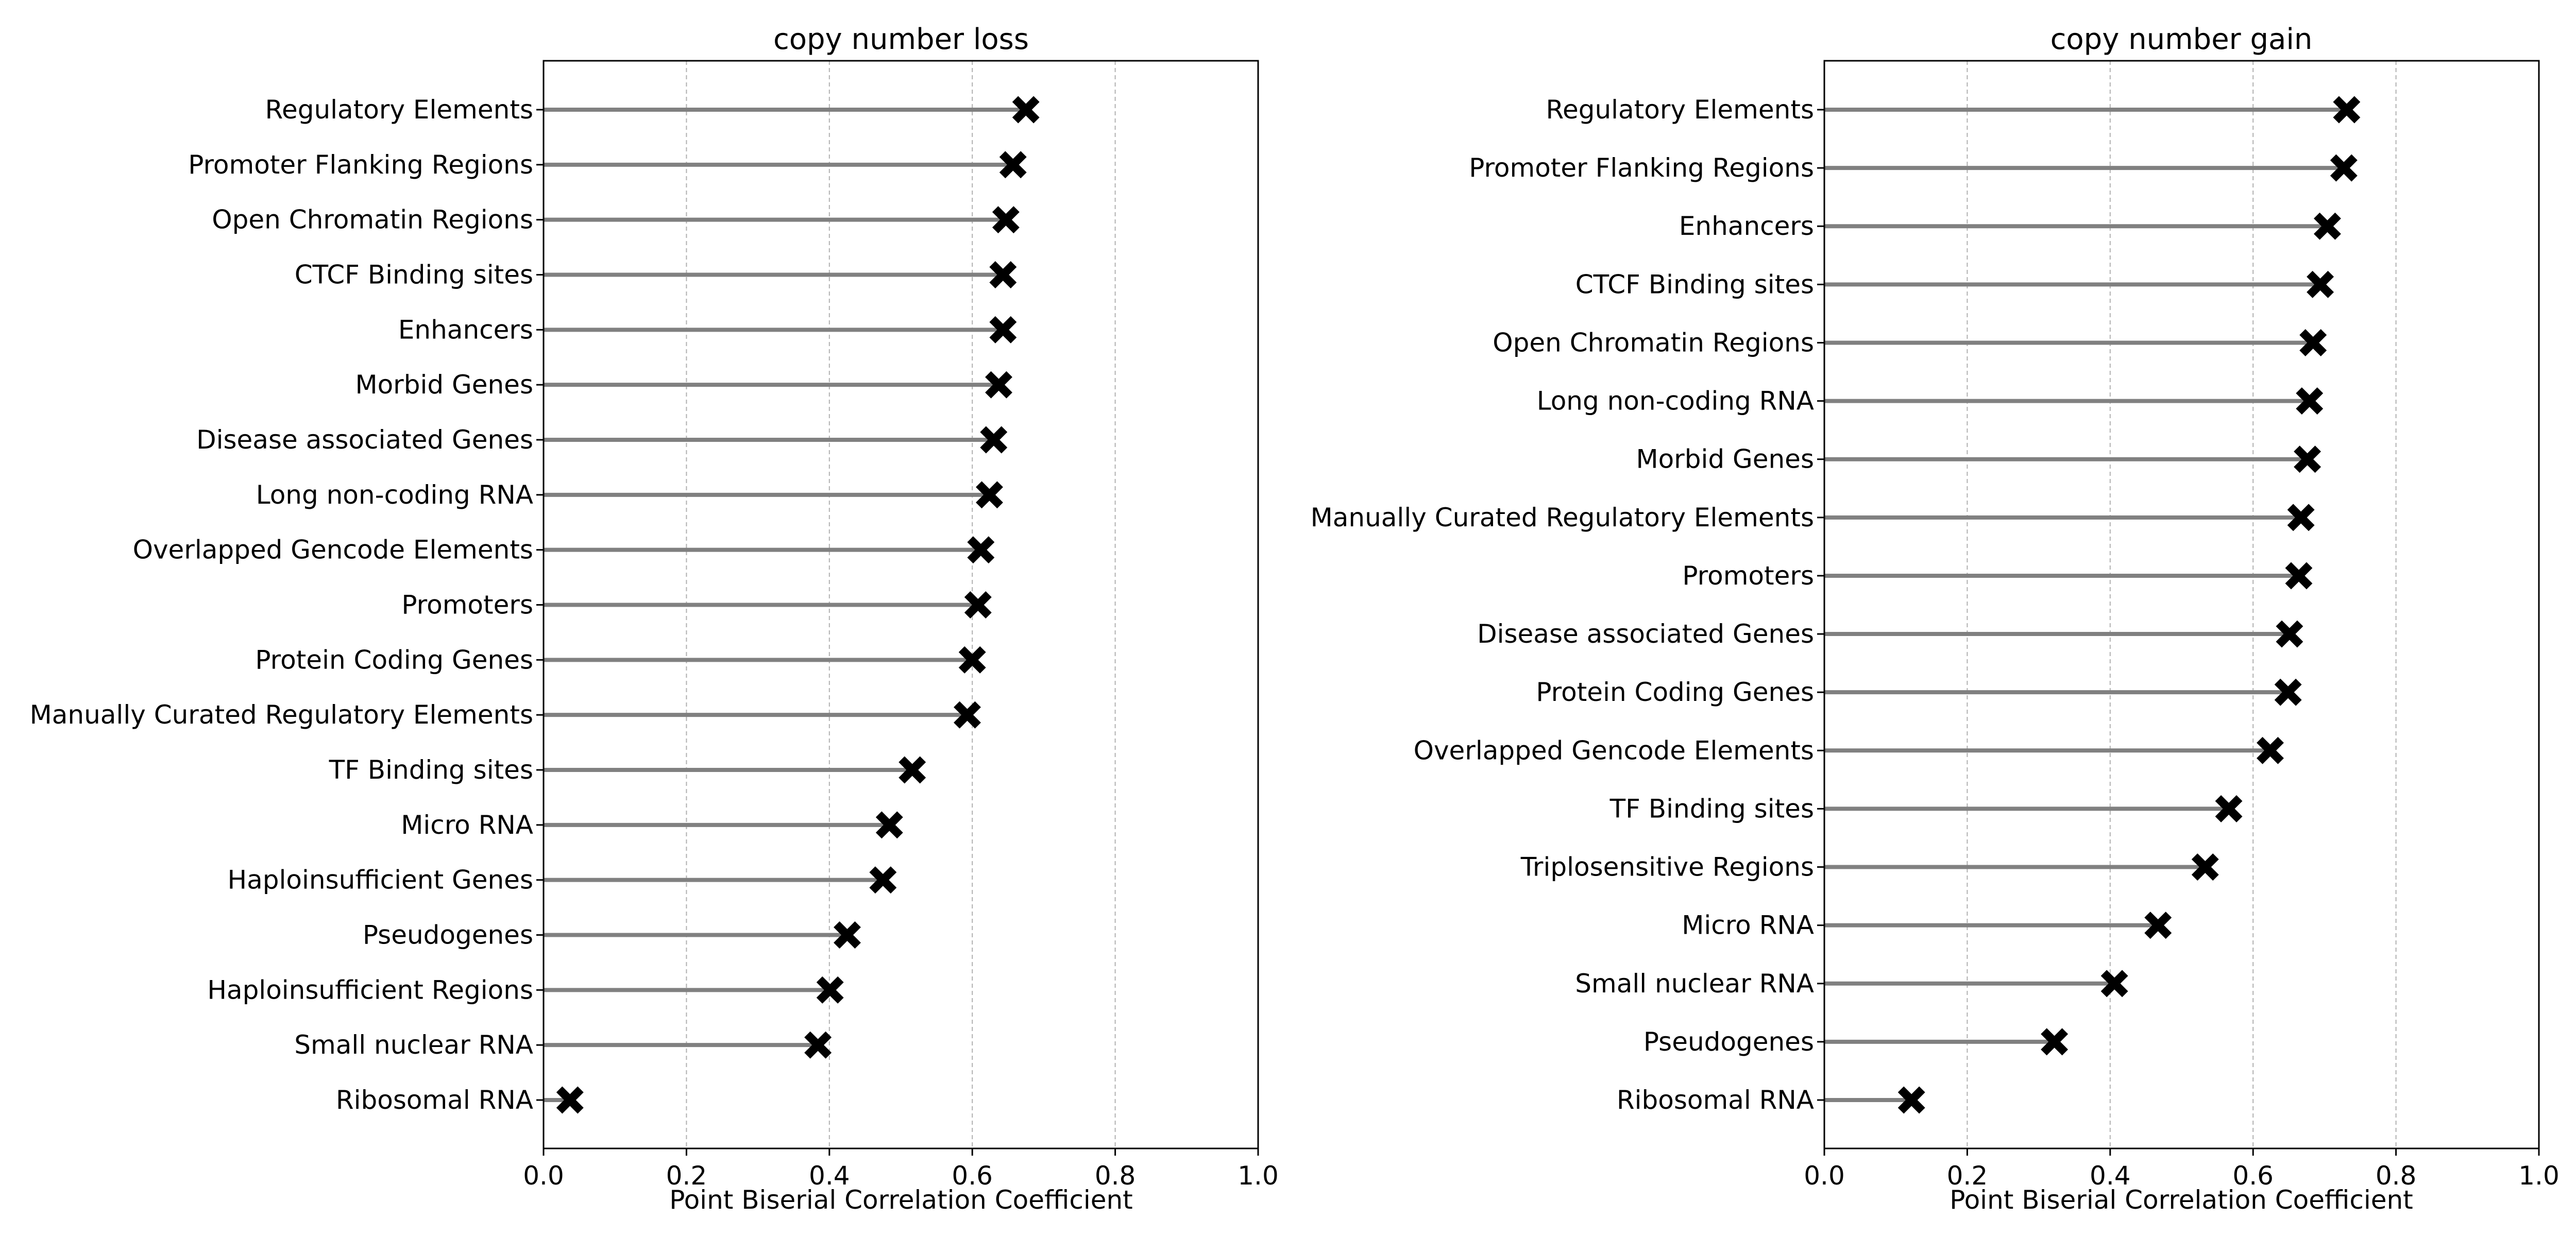 The height and width of the screenshot is (1236, 2576). Describe the element at coordinates (2182, 1169) in the screenshot. I see `x-ticks: 0.0 0.2 0.4 0.6 0.8 1.0` at that location.